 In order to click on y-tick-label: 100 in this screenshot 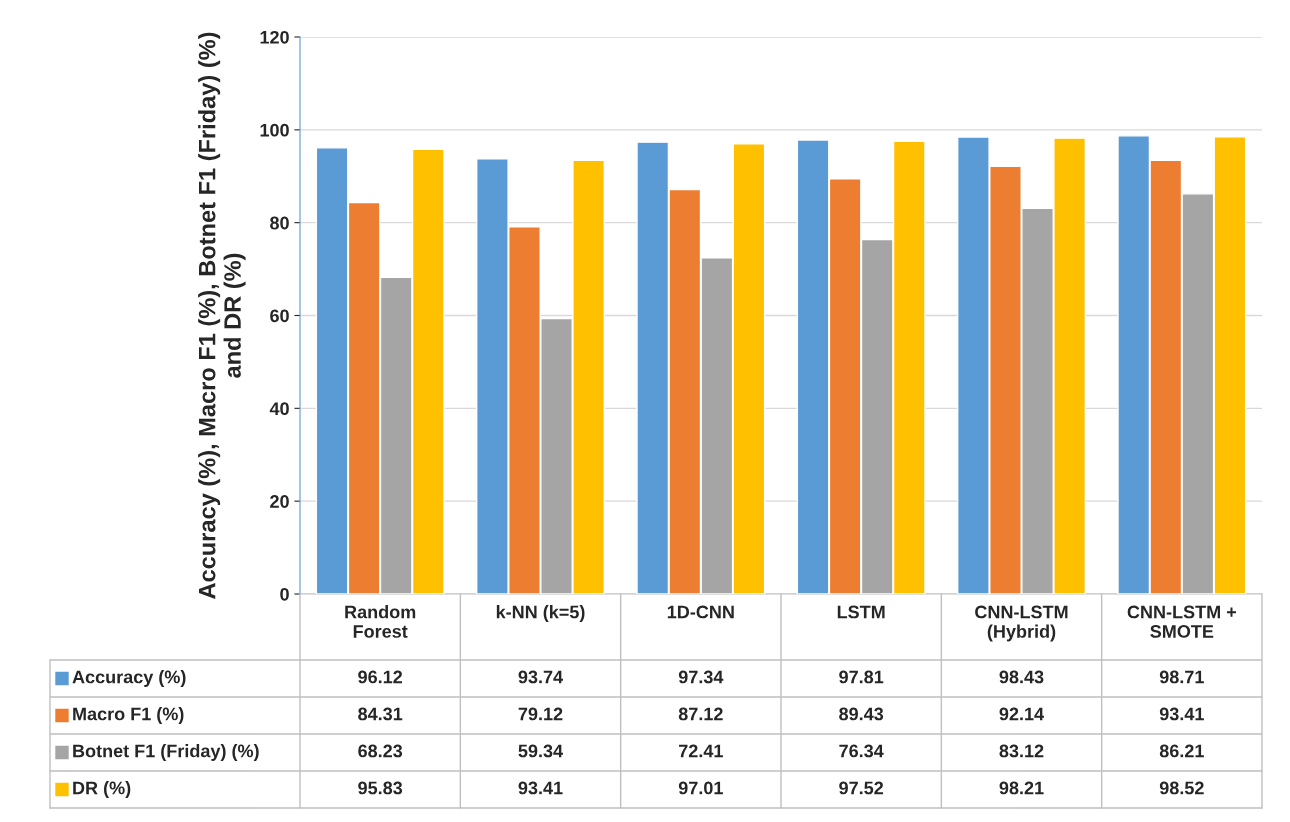, I will do `click(274, 130)`.